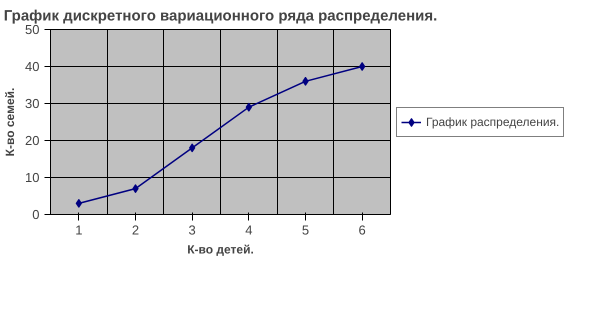  I want to click on y-tick-label: 20, so click(32, 140).